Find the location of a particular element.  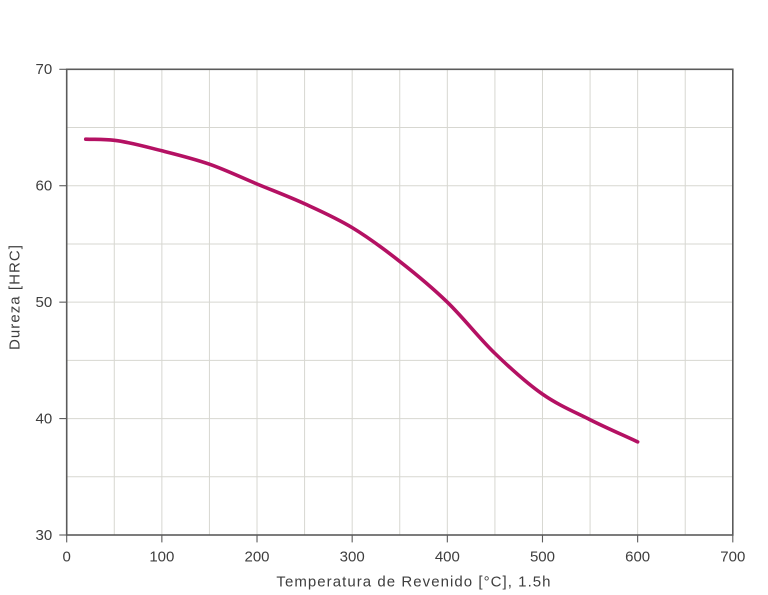

y-tick-label: 70 is located at coordinates (44, 69).